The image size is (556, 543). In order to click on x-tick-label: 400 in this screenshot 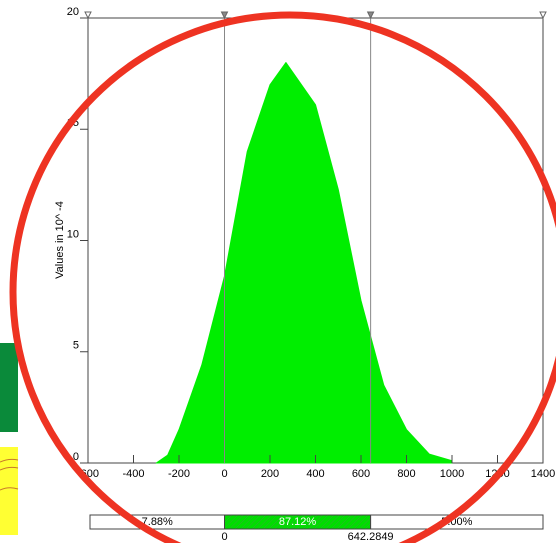, I will do `click(315, 474)`.